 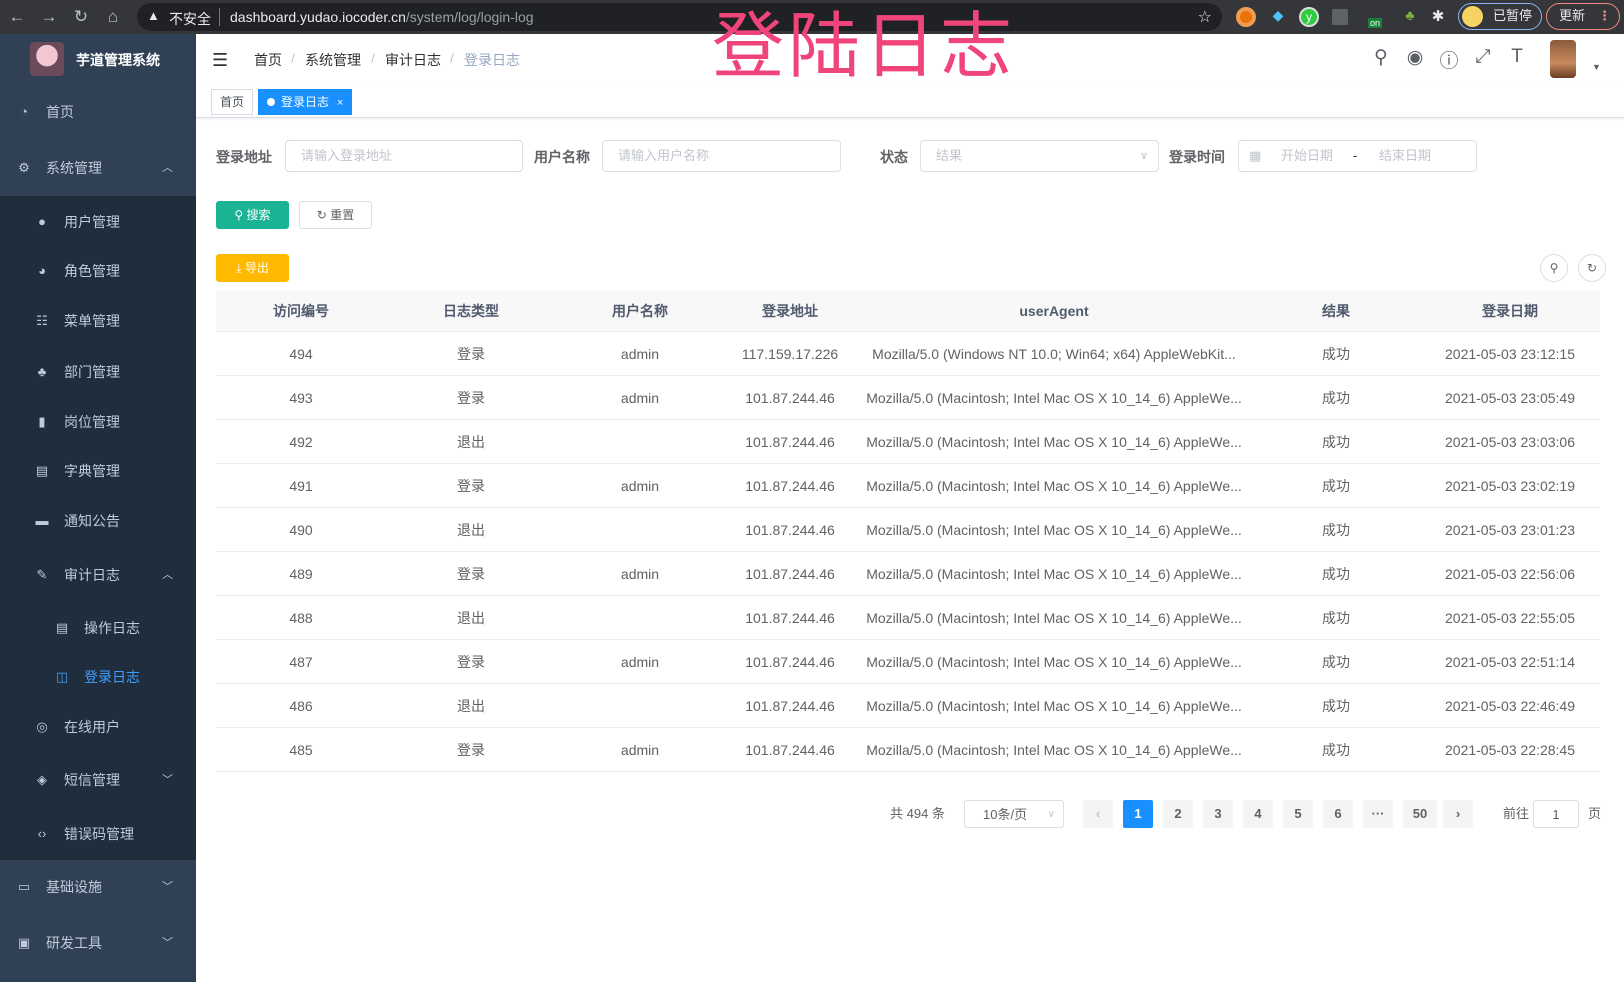 What do you see at coordinates (1307, 155) in the screenshot?
I see `start-date-input: 开始日期` at bounding box center [1307, 155].